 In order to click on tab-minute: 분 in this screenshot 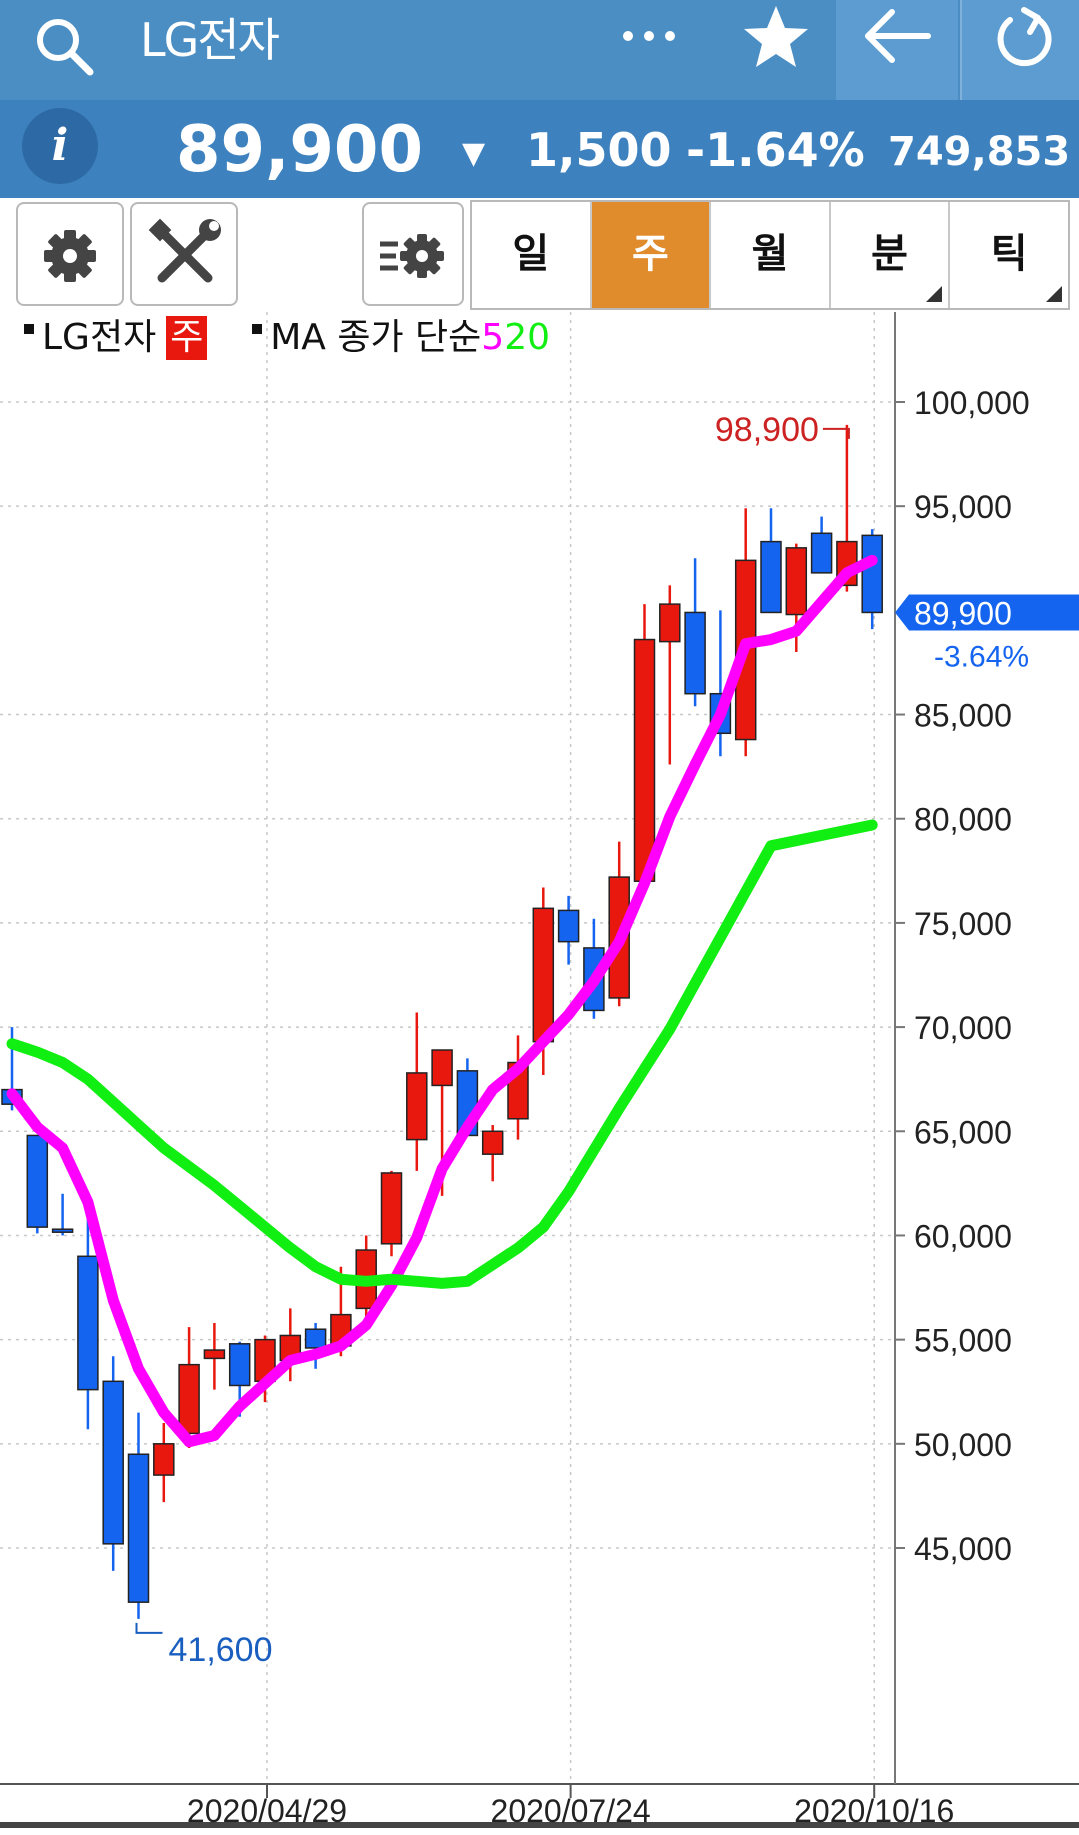, I will do `click(891, 255)`.